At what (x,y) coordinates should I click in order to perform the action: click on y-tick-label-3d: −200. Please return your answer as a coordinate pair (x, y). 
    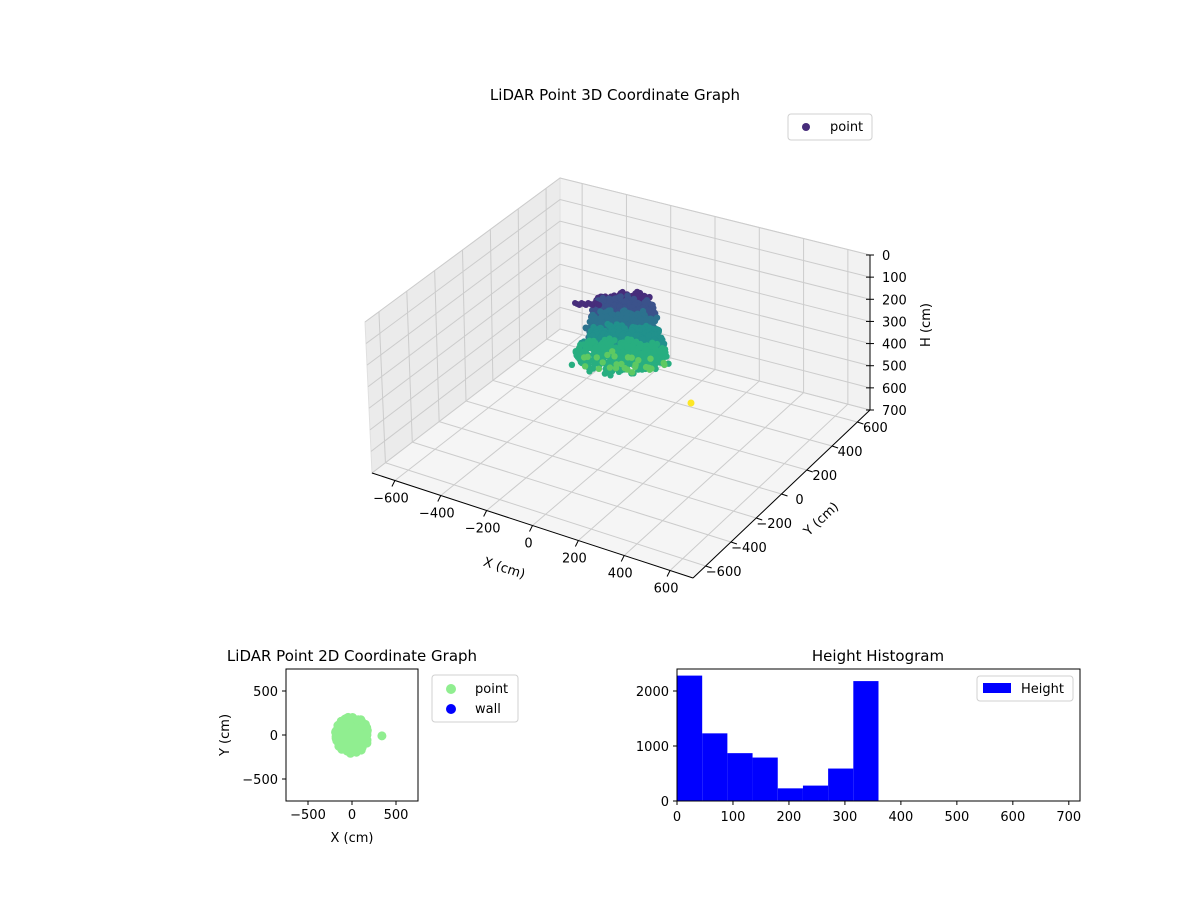
    Looking at the image, I should click on (774, 524).